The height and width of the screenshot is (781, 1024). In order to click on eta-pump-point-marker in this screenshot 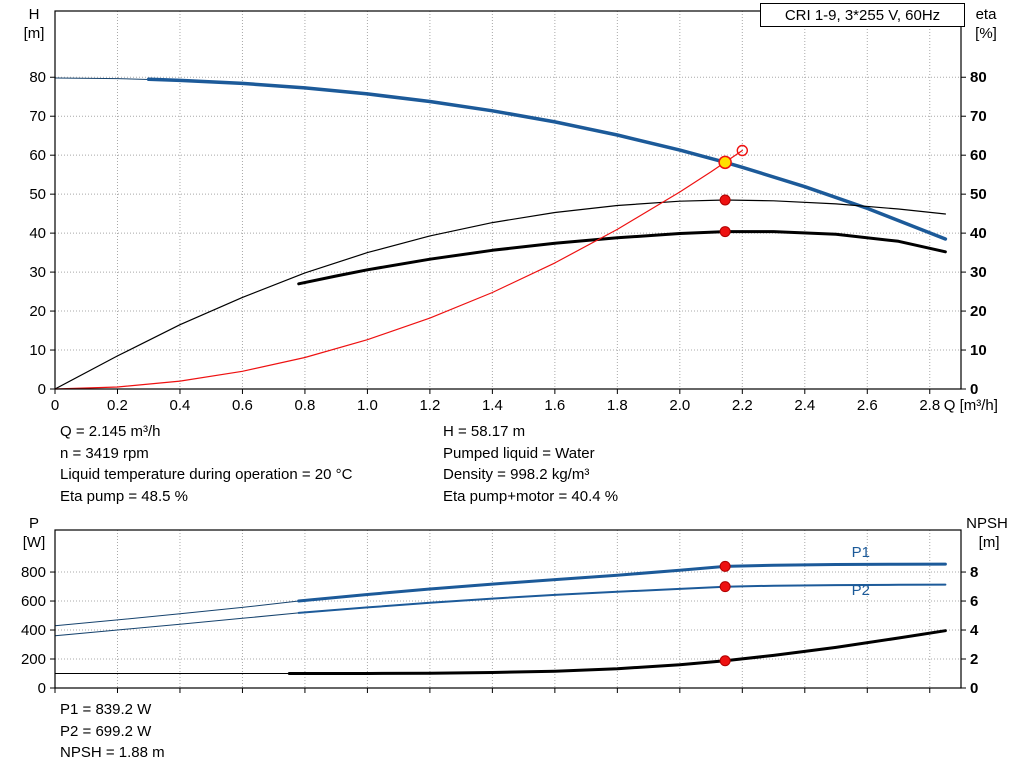, I will do `click(725, 200)`.